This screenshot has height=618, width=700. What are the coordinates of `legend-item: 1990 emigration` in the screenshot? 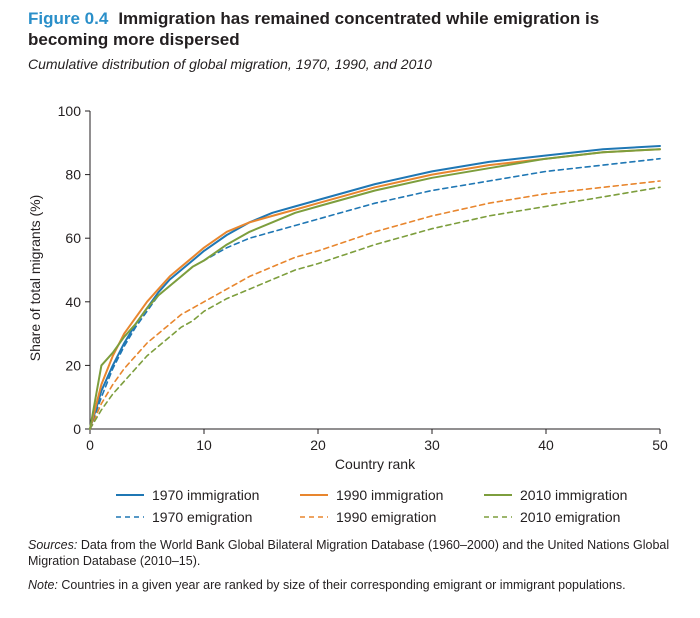 It's located at (392, 517).